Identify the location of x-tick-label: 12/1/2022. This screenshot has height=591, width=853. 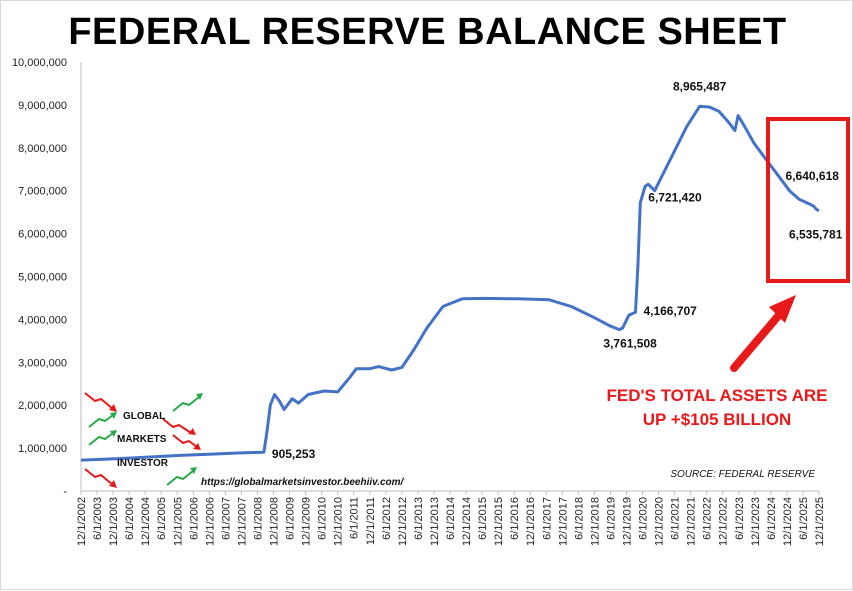
(724, 521).